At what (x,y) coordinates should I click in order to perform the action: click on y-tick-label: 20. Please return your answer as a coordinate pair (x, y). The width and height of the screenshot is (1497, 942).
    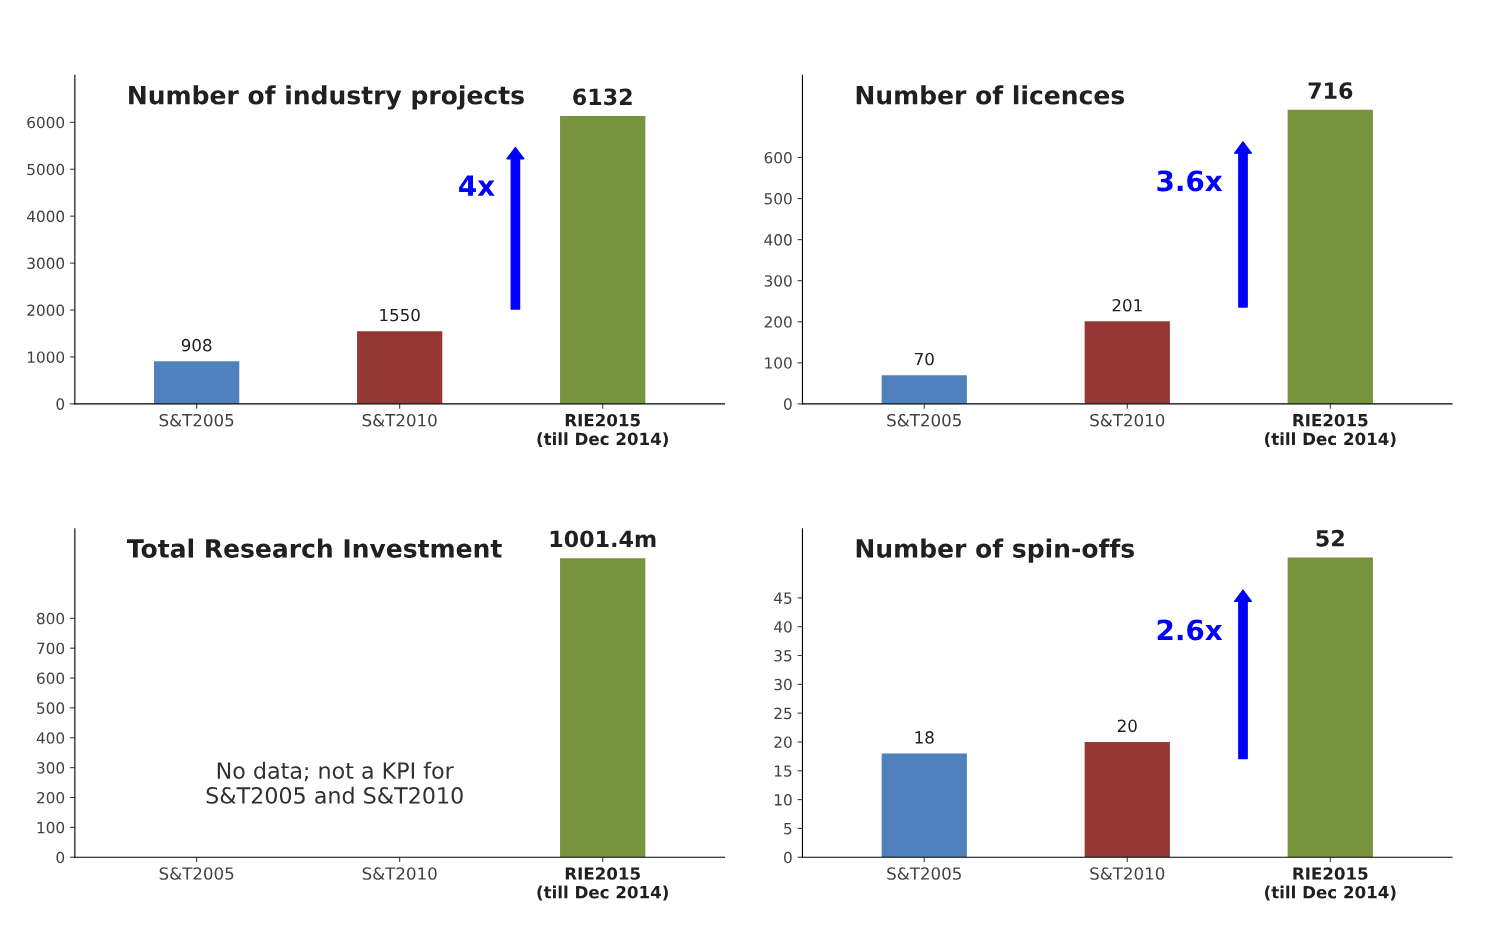
    Looking at the image, I should click on (783, 742).